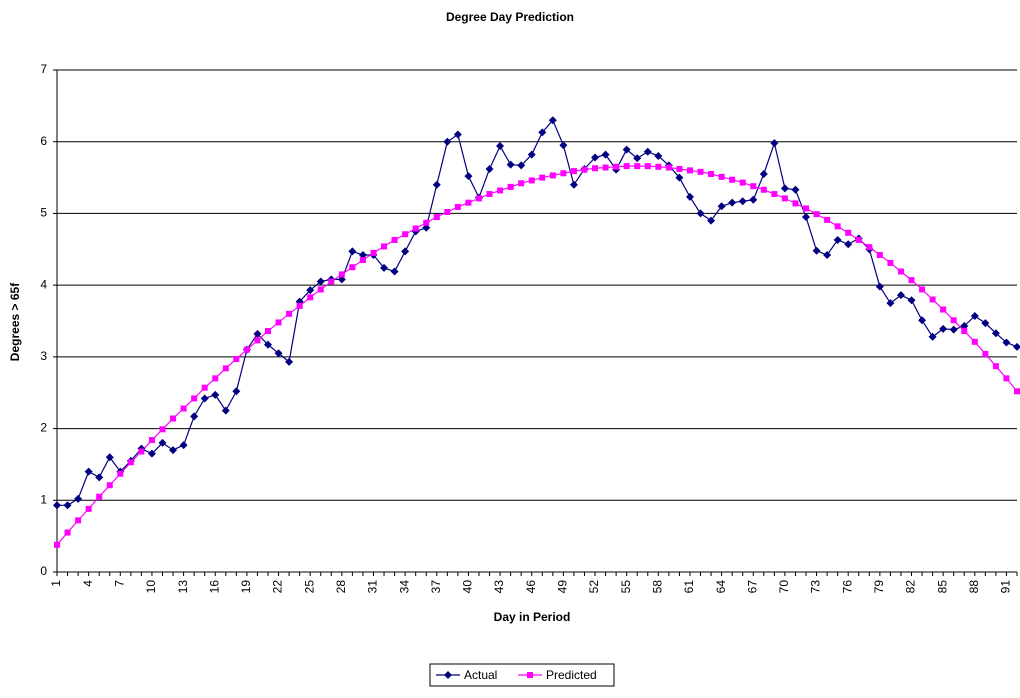 Image resolution: width=1020 pixels, height=698 pixels. What do you see at coordinates (43, 356) in the screenshot?
I see `y-tick-label: 3` at bounding box center [43, 356].